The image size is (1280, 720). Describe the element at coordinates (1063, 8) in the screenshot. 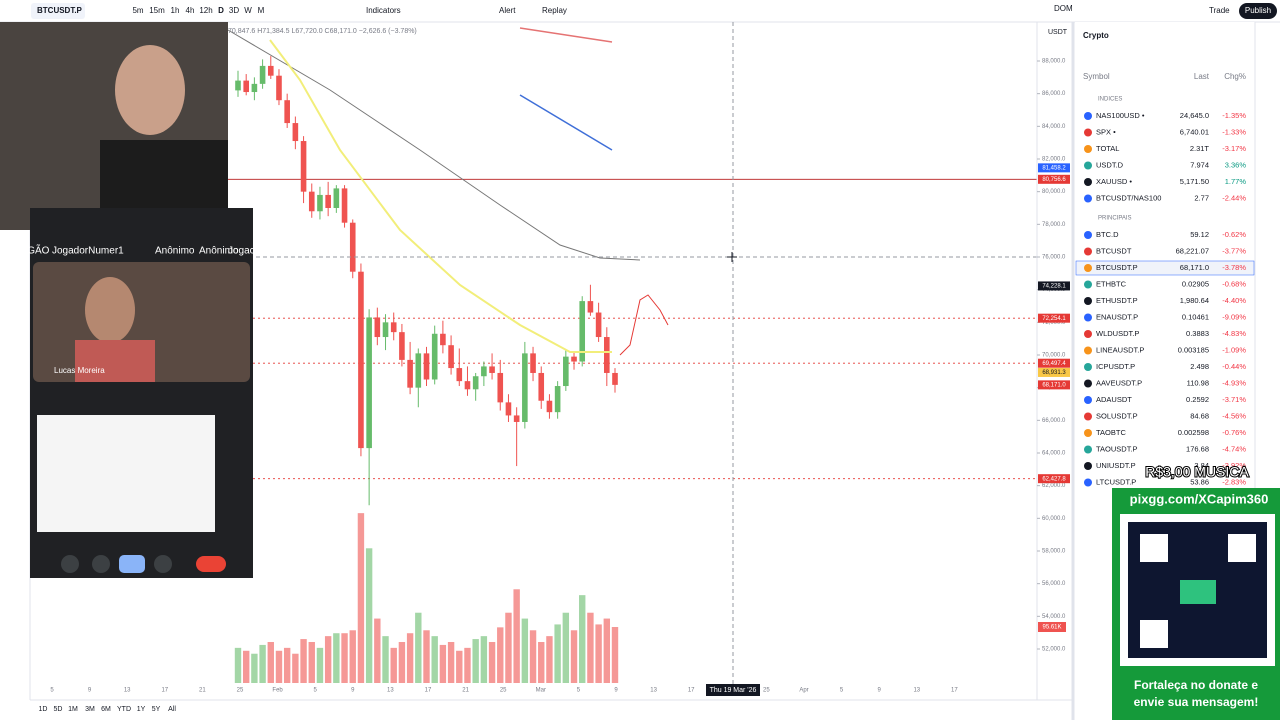

I see `dom-button: DOM` at that location.